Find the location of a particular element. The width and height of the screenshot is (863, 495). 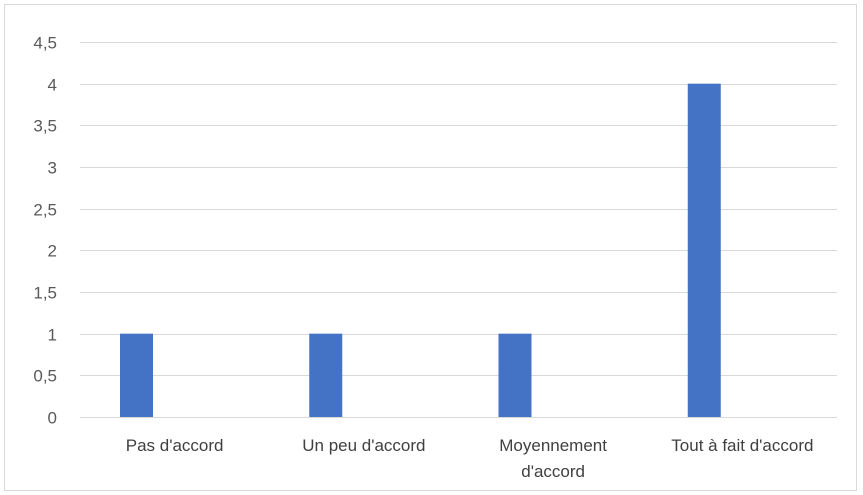

y-tick-label: 1,5 is located at coordinates (45, 293).